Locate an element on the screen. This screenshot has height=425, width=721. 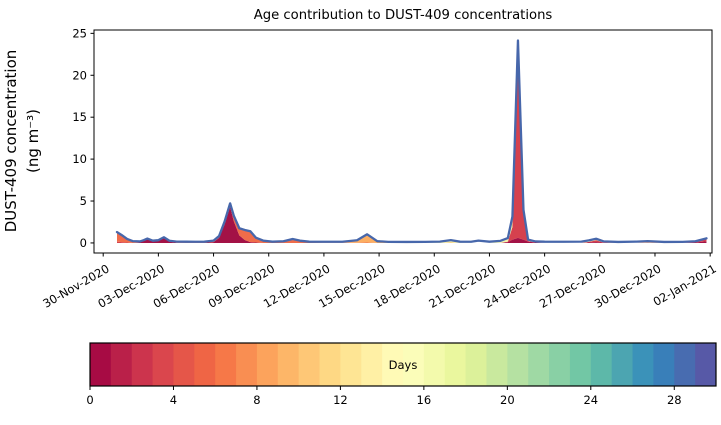
y-tick-label: 20 is located at coordinates (79, 75).